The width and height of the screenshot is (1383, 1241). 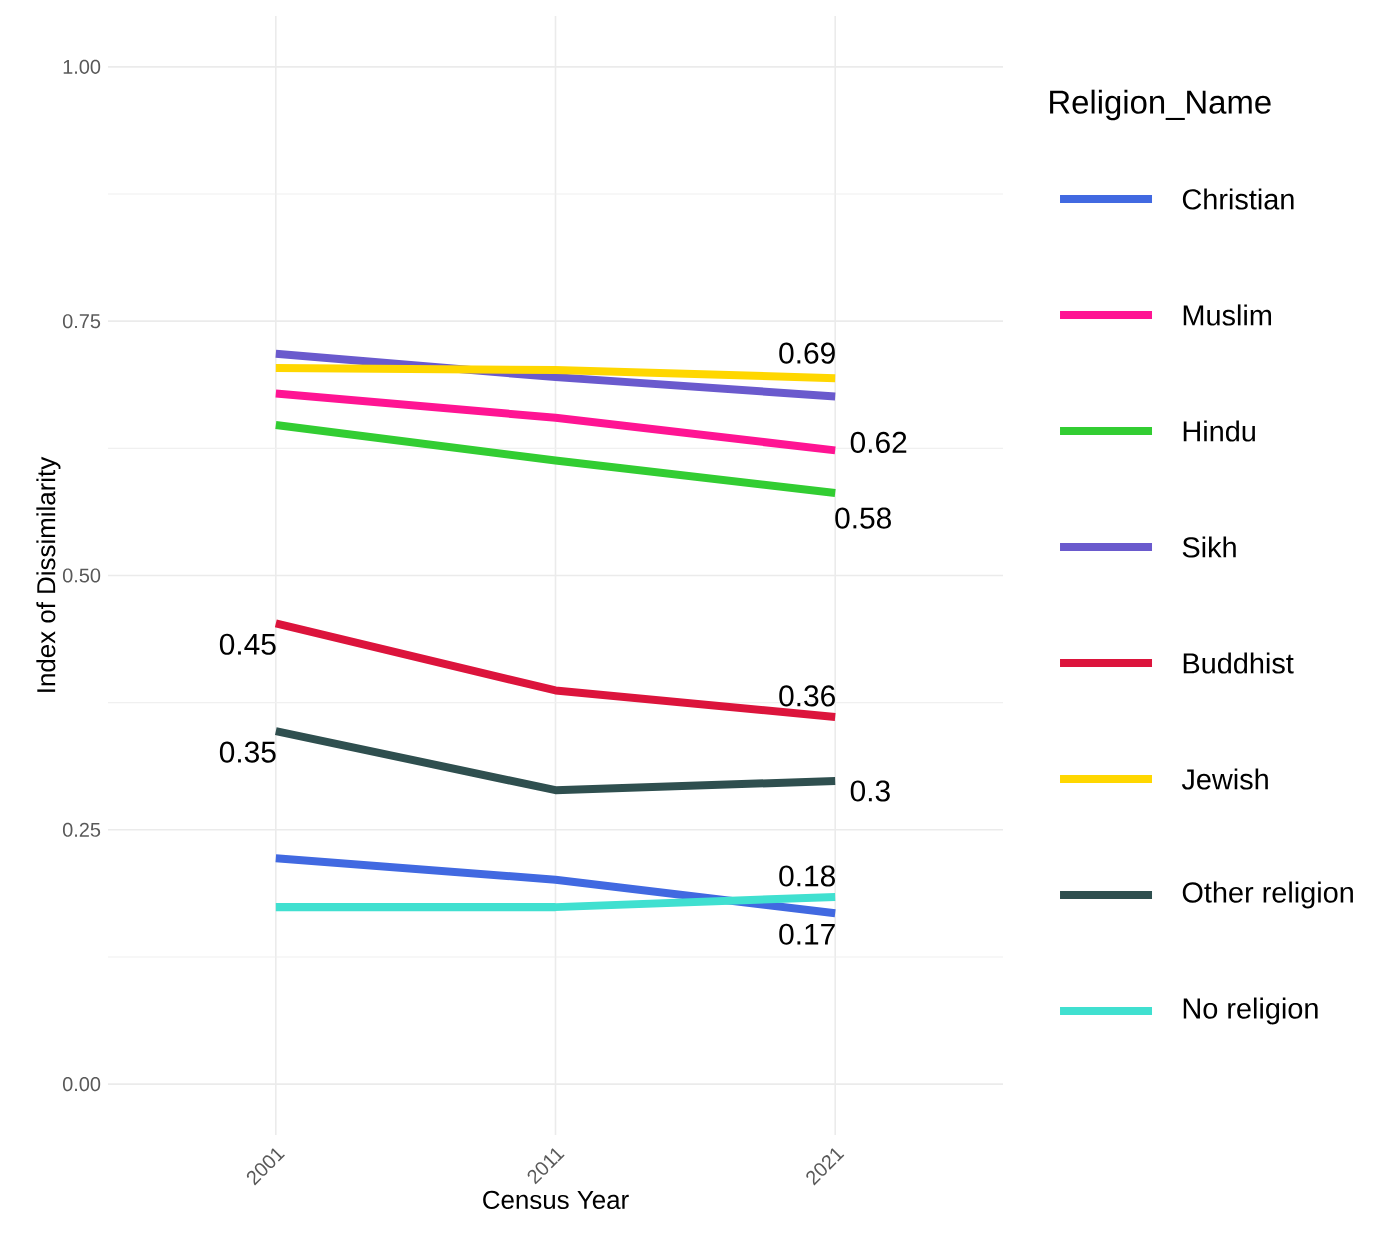 What do you see at coordinates (807, 934) in the screenshot?
I see `data-label: 0.17` at bounding box center [807, 934].